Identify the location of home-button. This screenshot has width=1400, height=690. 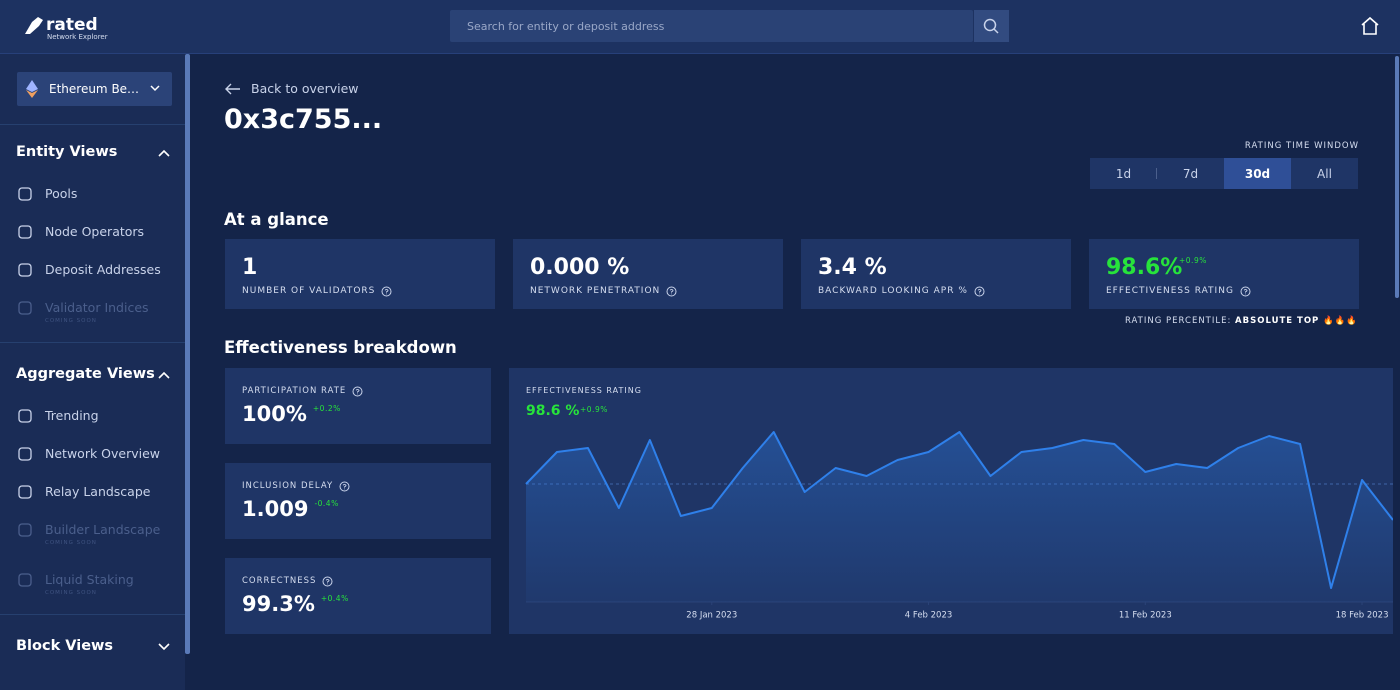
(1370, 26).